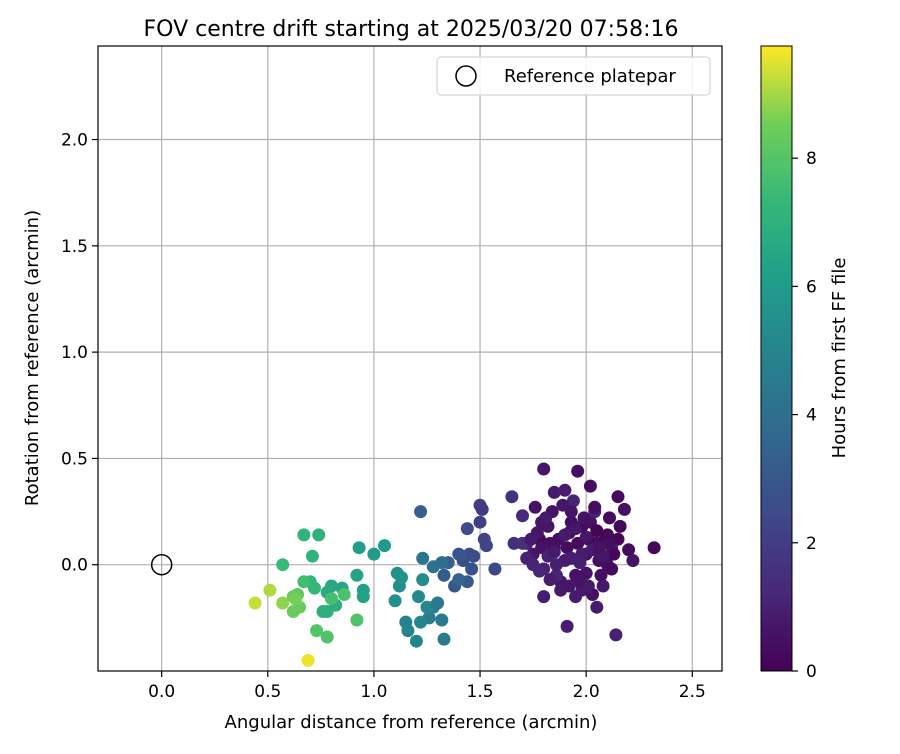 The width and height of the screenshot is (900, 754). I want to click on scatter-points, so click(454, 564).